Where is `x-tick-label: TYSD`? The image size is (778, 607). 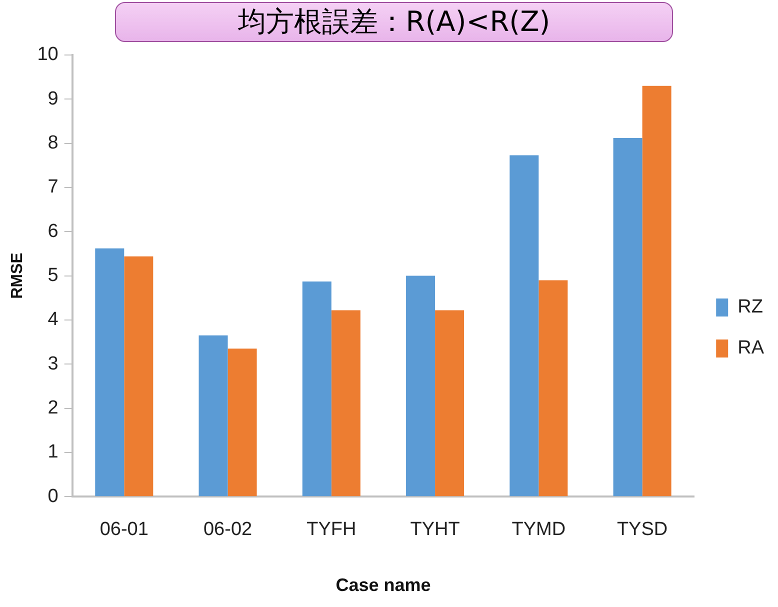
x-tick-label: TYSD is located at coordinates (642, 529).